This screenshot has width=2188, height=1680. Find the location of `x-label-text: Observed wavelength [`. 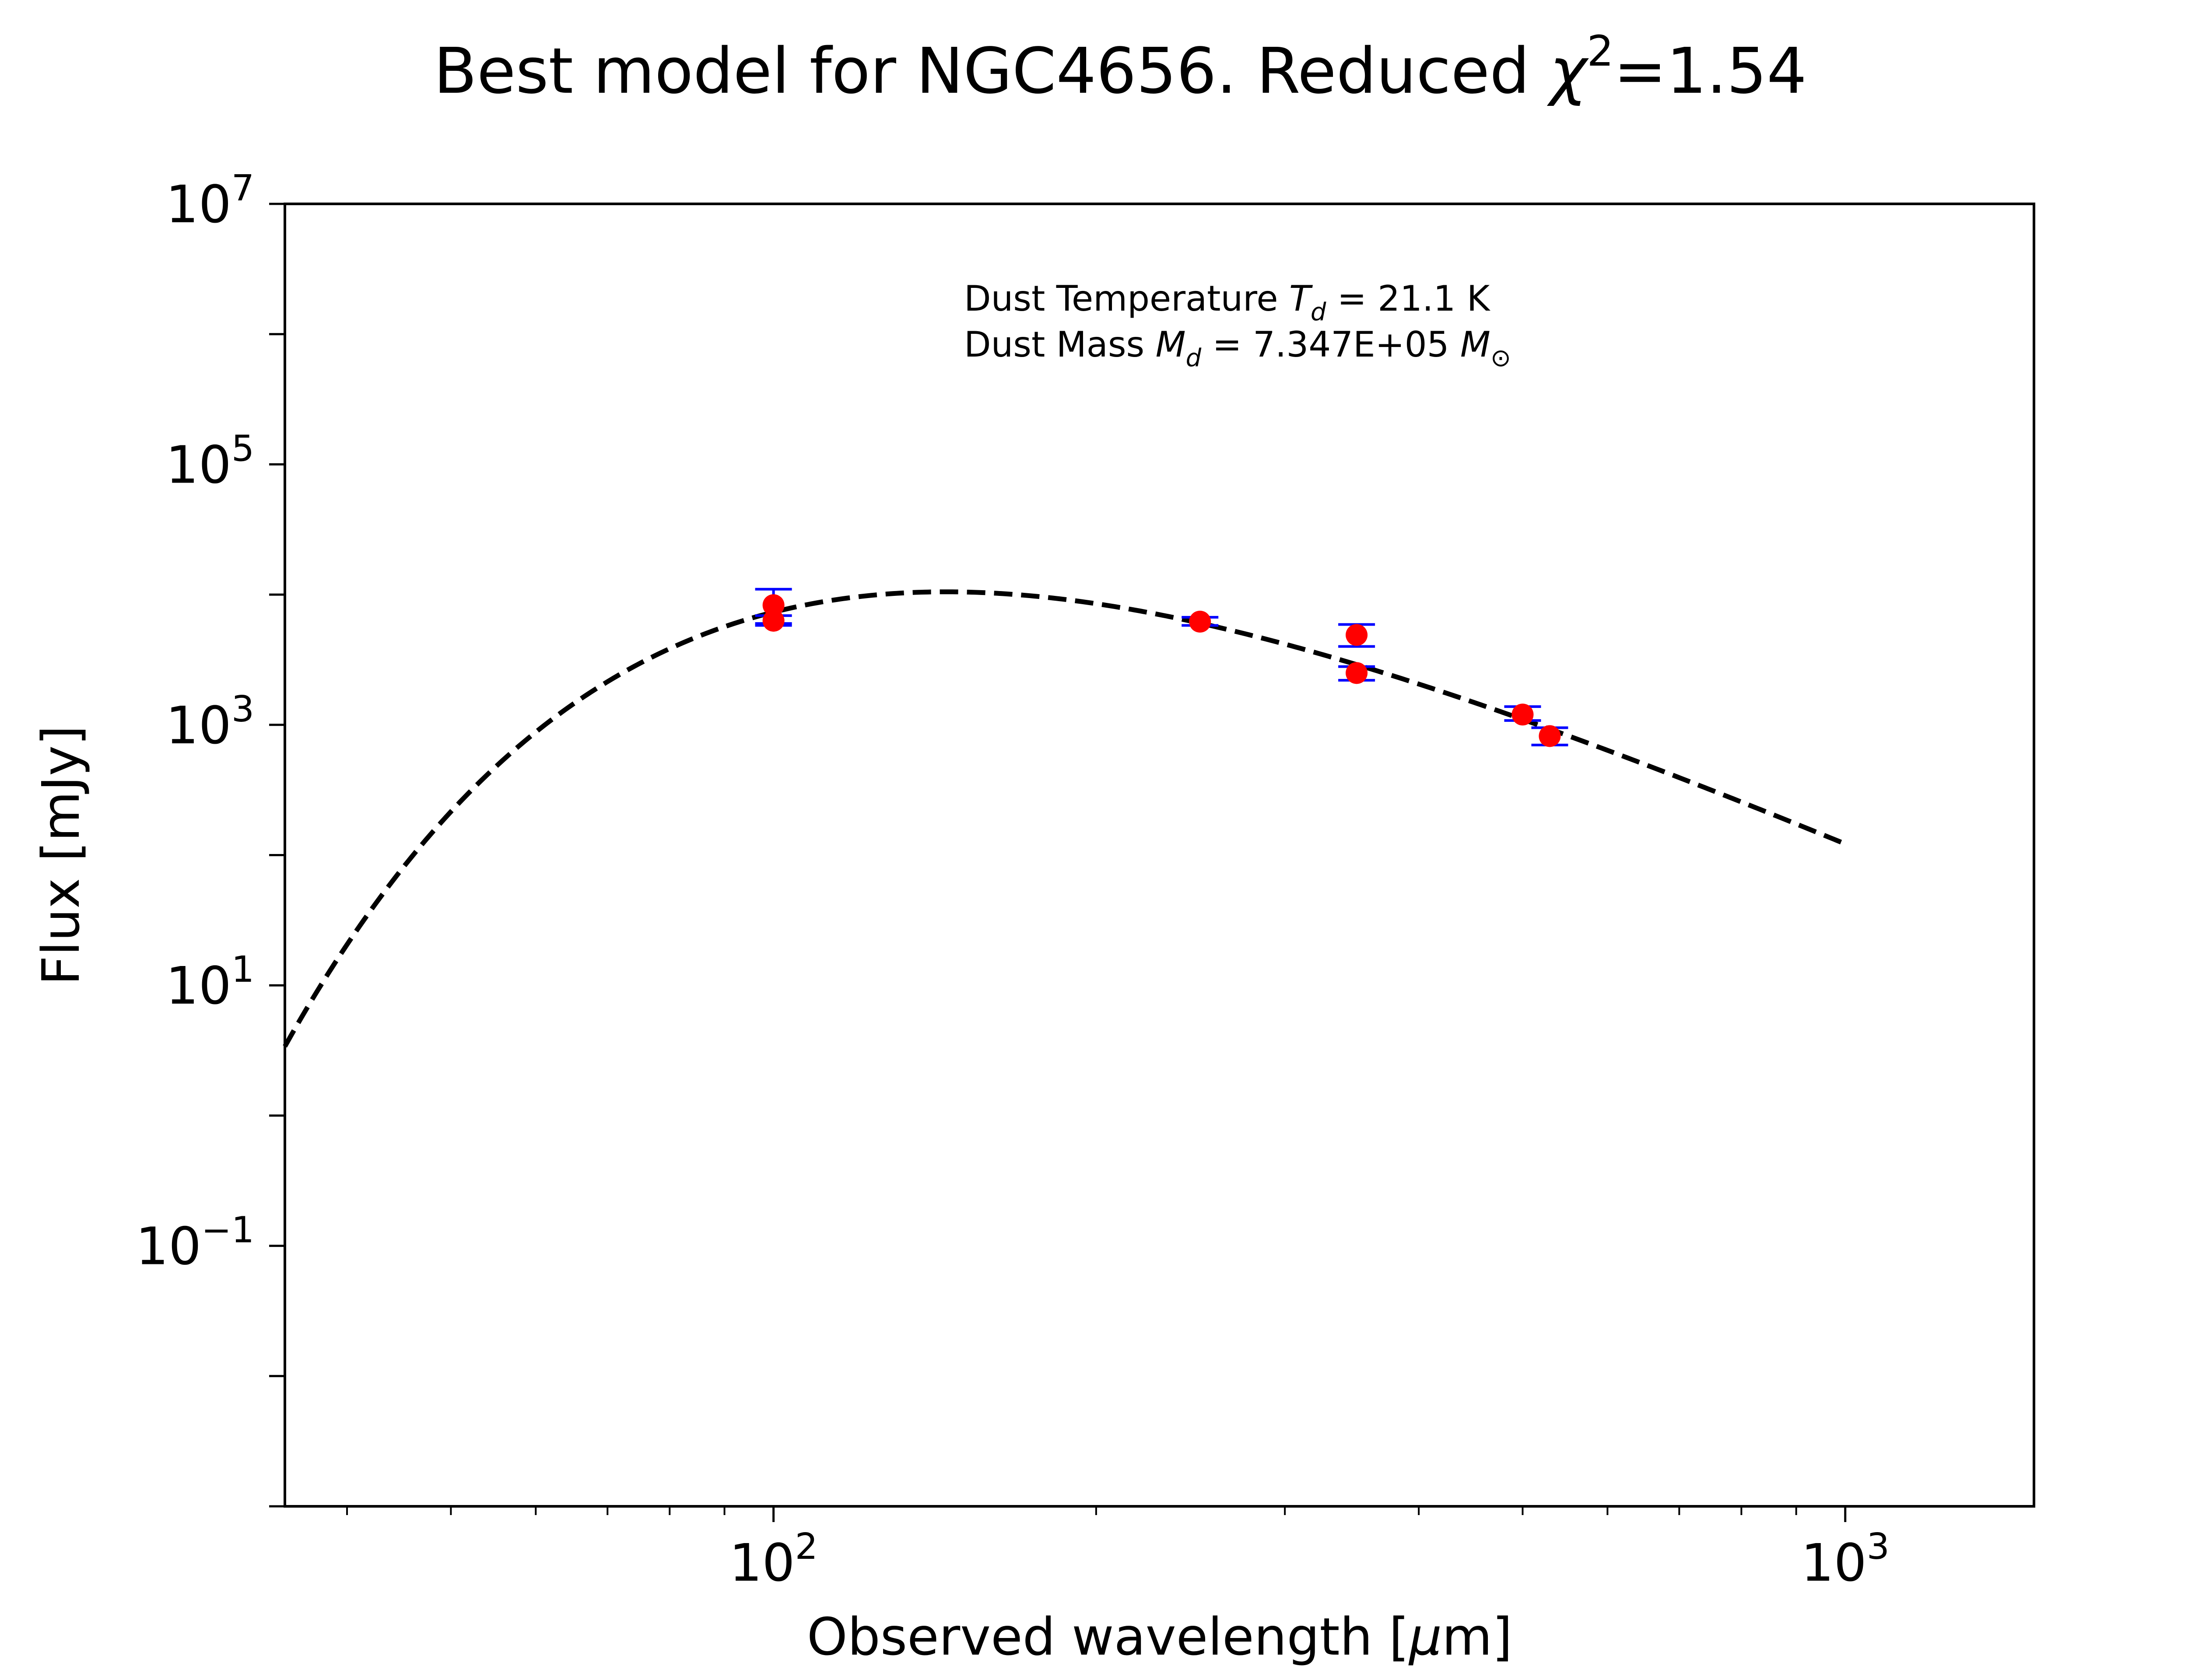

x-label-text: Observed wavelength [ is located at coordinates (1108, 1636).